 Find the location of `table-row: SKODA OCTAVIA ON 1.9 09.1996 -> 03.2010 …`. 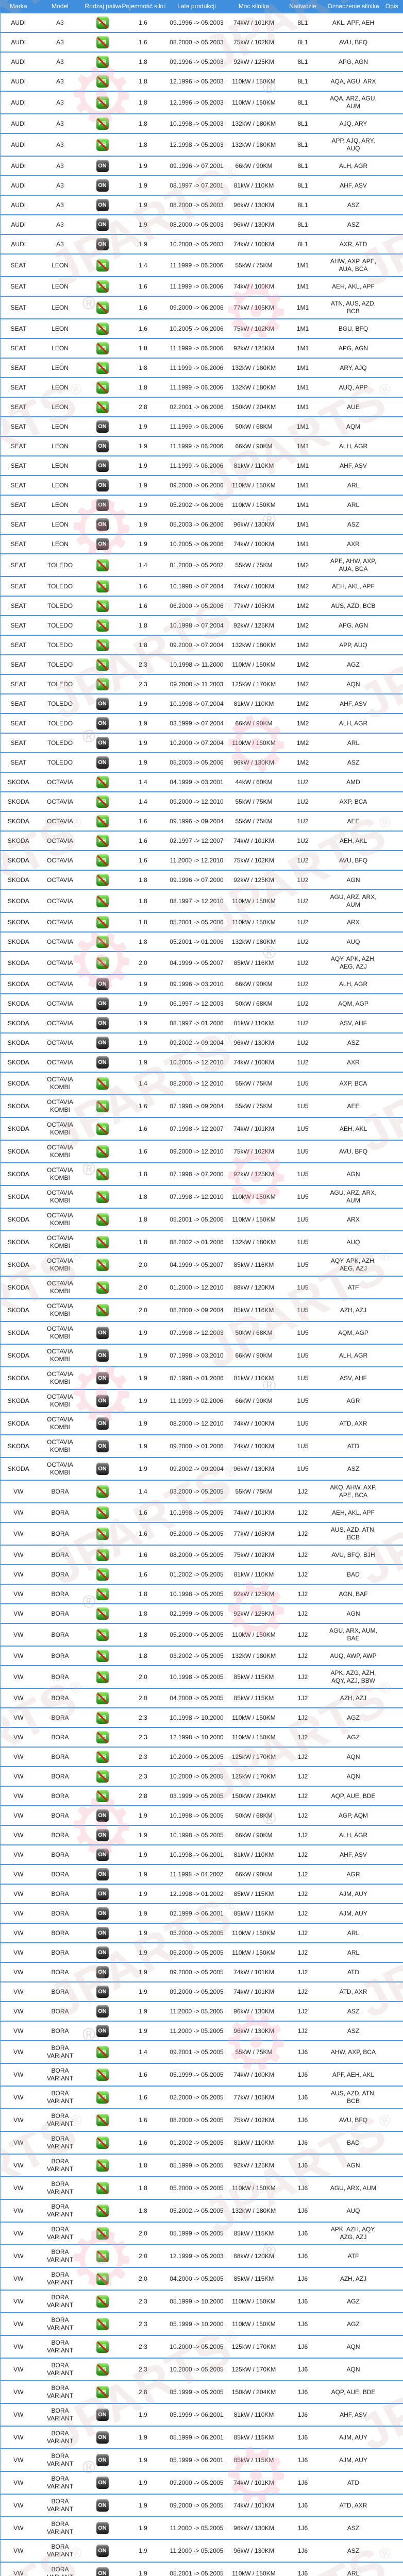

table-row: SKODA OCTAVIA ON 1.9 09.1996 -> 03.2010 … is located at coordinates (202, 984).